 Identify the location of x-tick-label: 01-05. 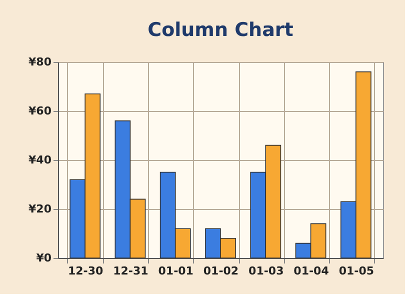
(356, 271).